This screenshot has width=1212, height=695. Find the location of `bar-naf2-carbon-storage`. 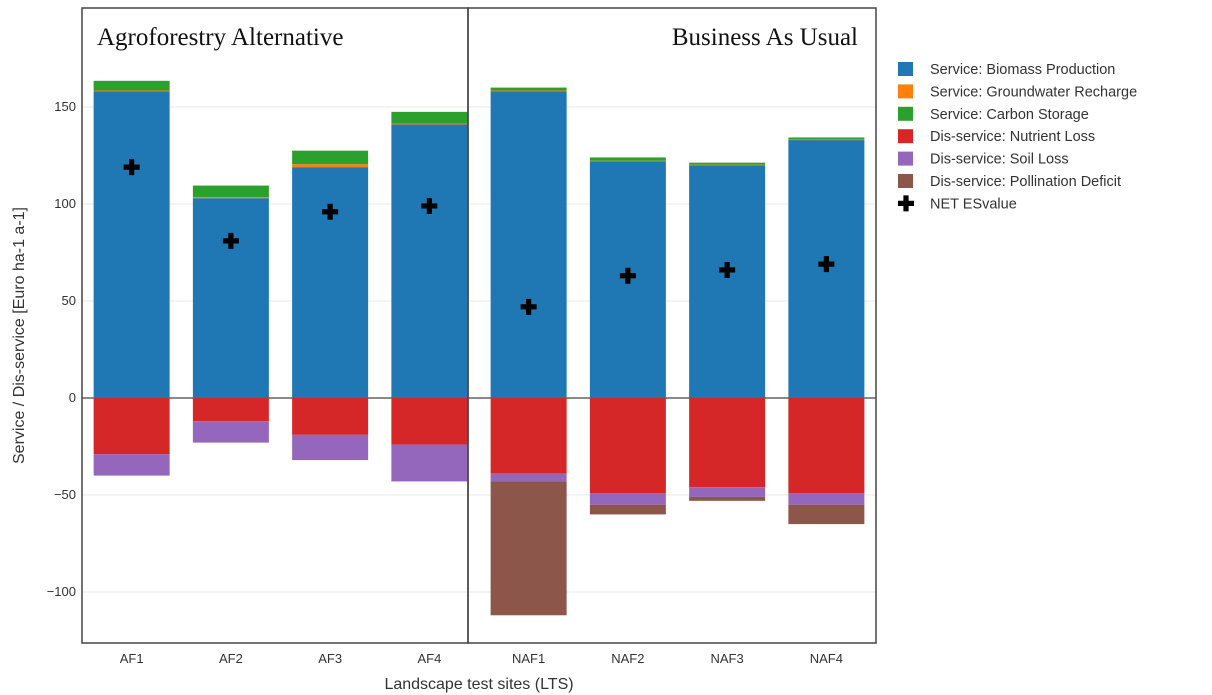

bar-naf2-carbon-storage is located at coordinates (627, 159).